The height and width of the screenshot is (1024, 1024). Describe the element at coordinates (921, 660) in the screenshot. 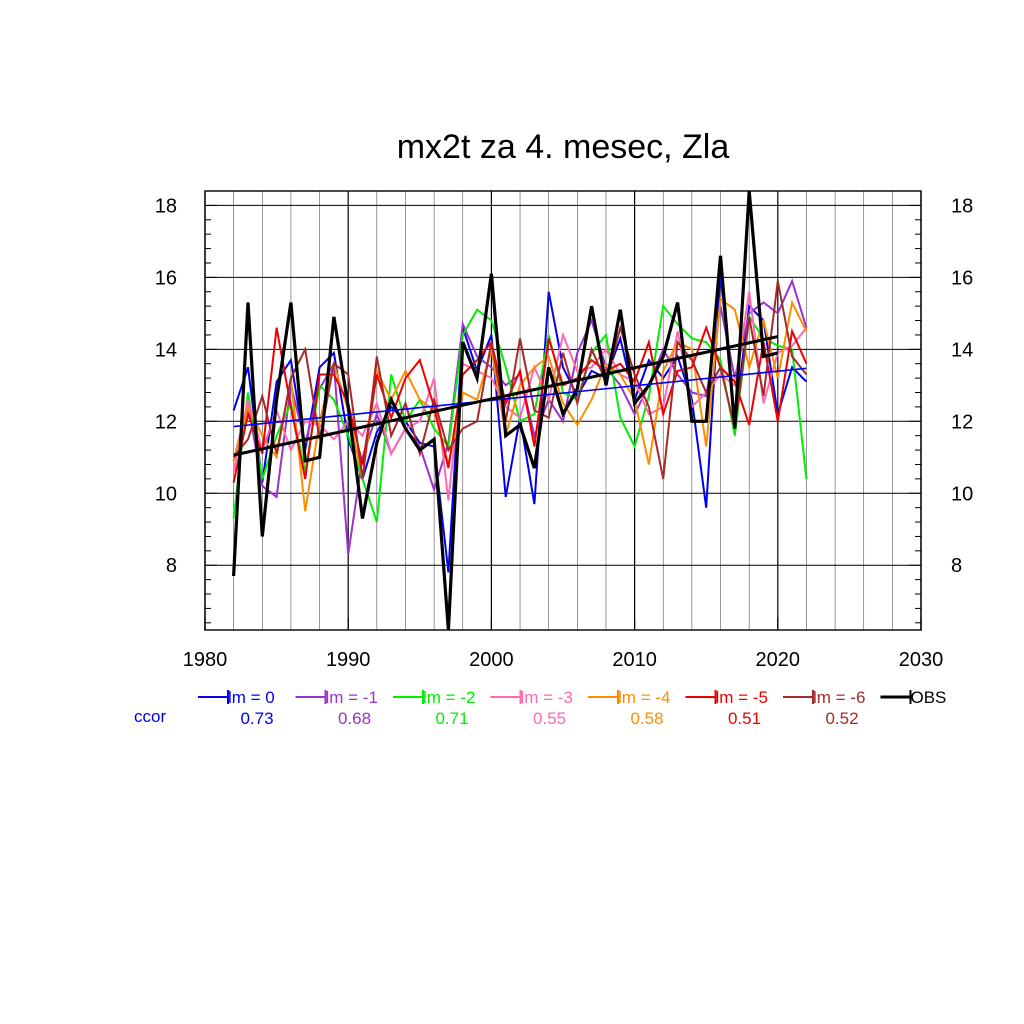

I see `x-tick-label: 2030` at that location.